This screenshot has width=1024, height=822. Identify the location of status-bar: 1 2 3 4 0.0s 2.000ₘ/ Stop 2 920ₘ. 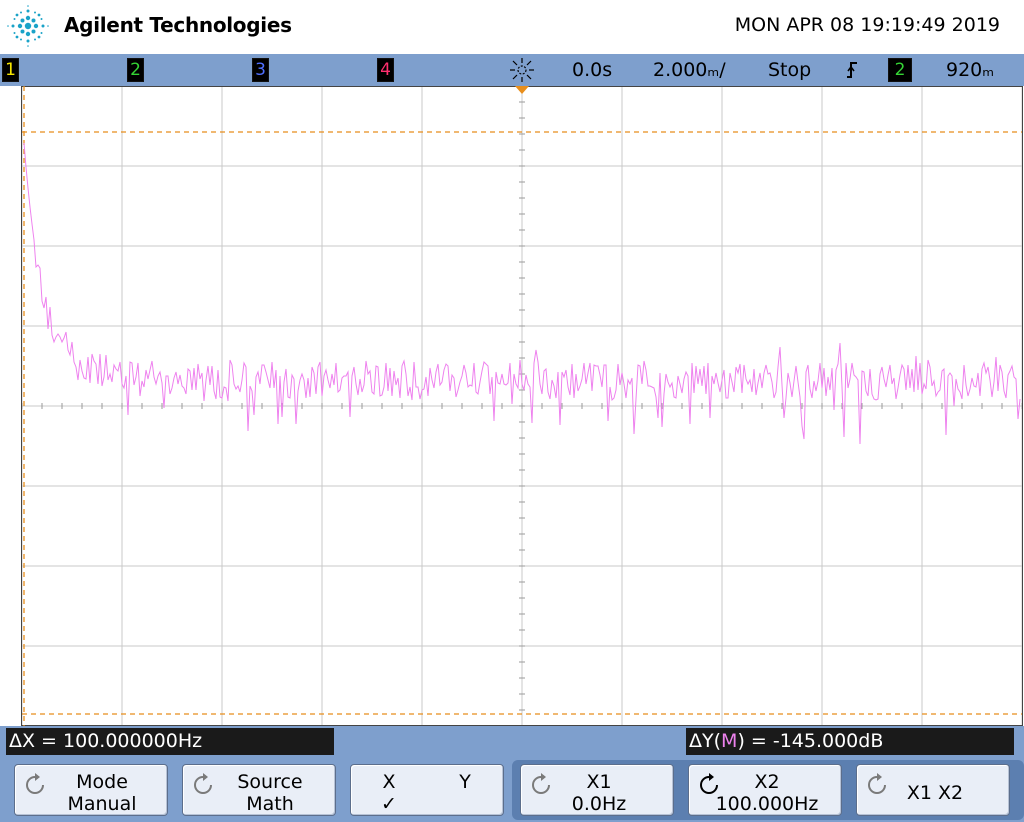
(512, 70).